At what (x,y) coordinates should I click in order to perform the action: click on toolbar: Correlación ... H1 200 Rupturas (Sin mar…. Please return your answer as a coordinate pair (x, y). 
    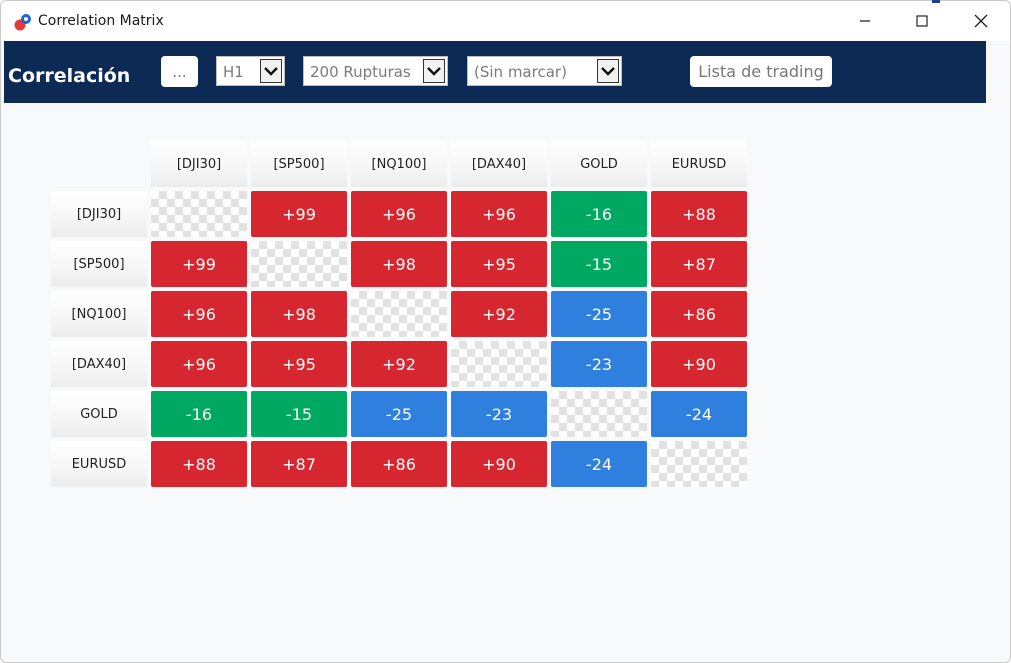
    Looking at the image, I should click on (495, 72).